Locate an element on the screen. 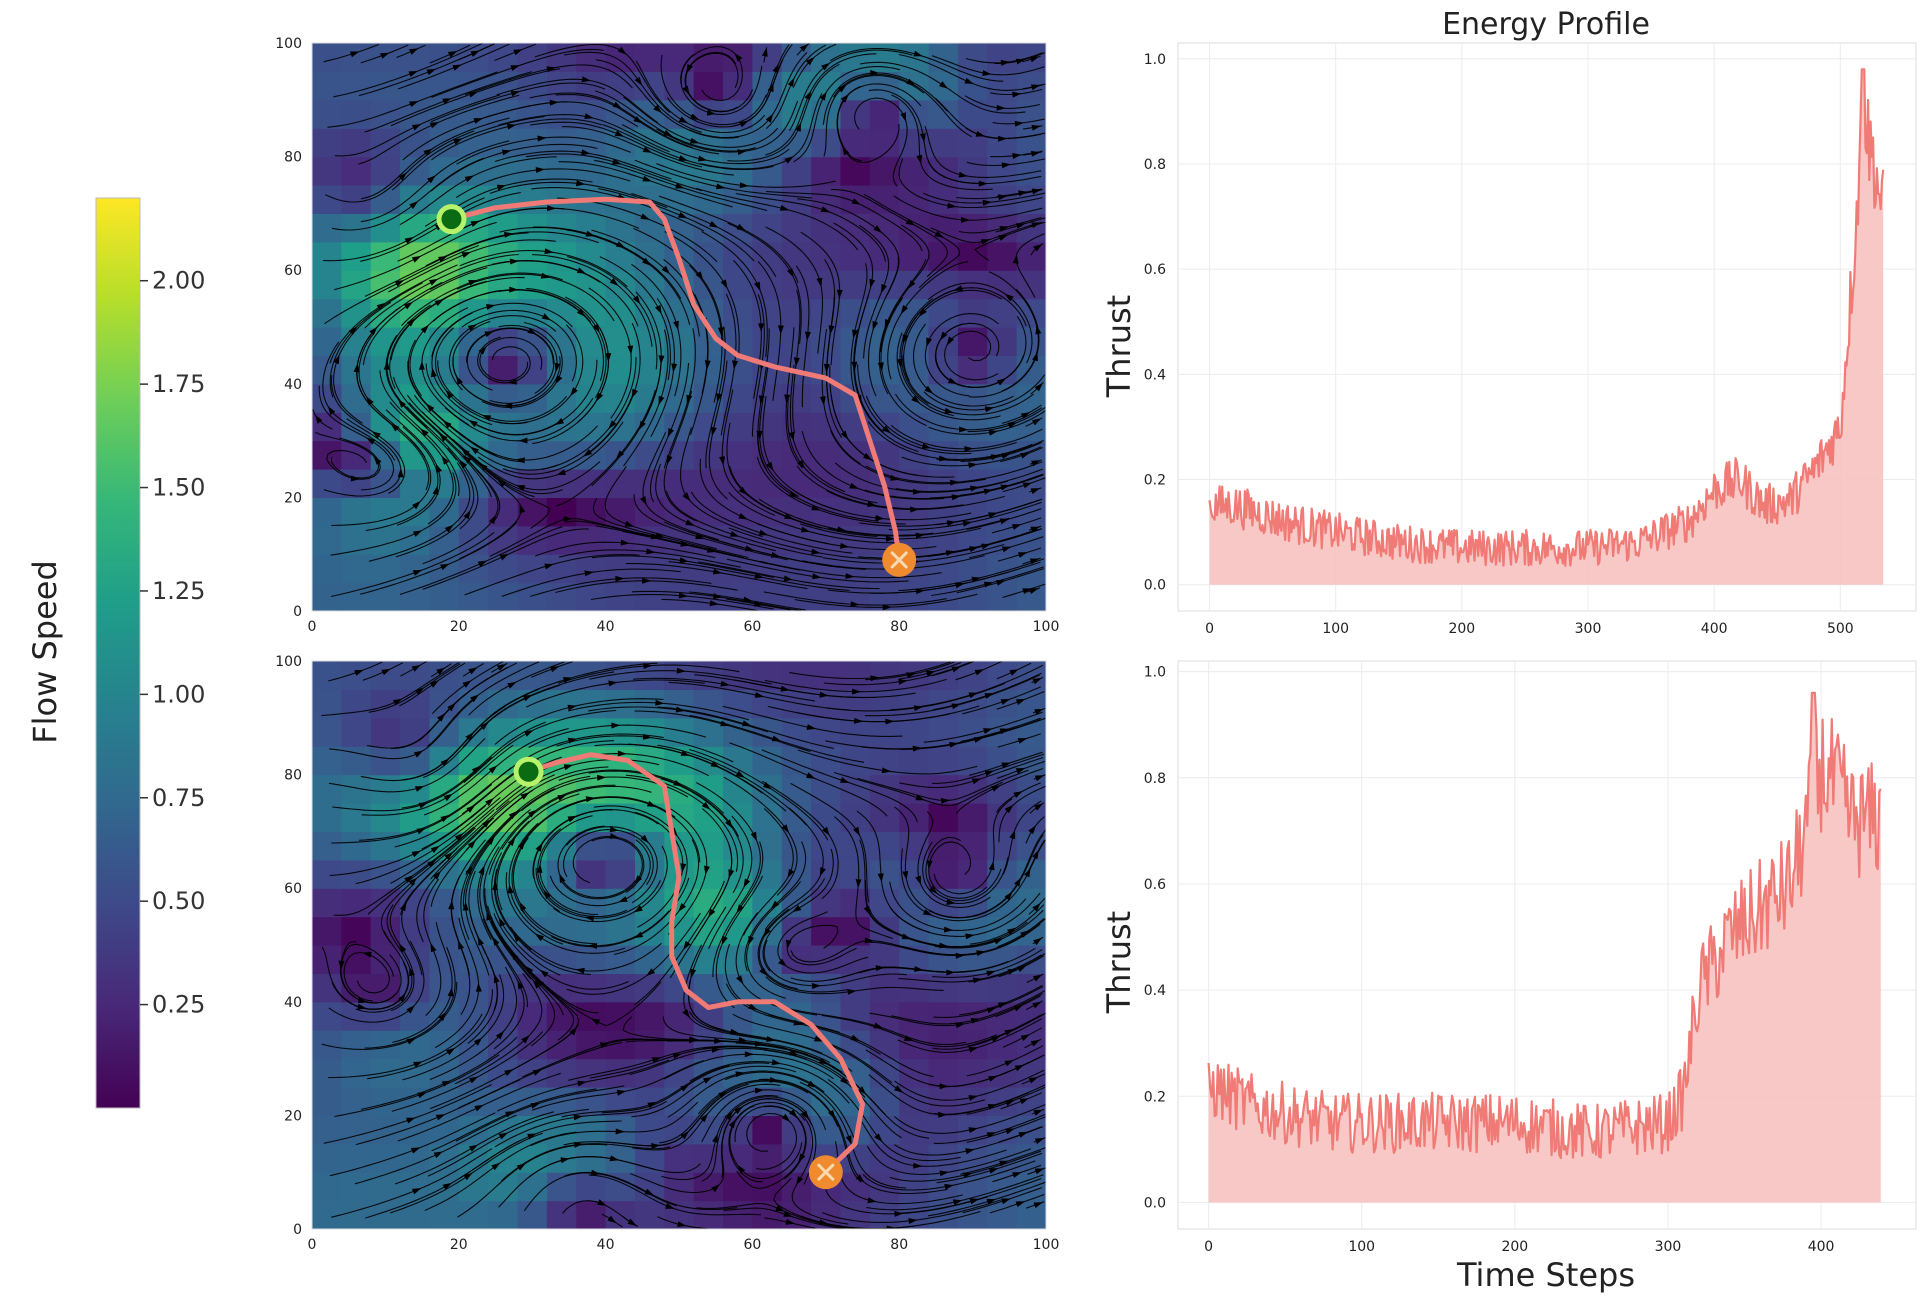 This screenshot has height=1300, width=1920. y-tick-label: 60 is located at coordinates (293, 889).